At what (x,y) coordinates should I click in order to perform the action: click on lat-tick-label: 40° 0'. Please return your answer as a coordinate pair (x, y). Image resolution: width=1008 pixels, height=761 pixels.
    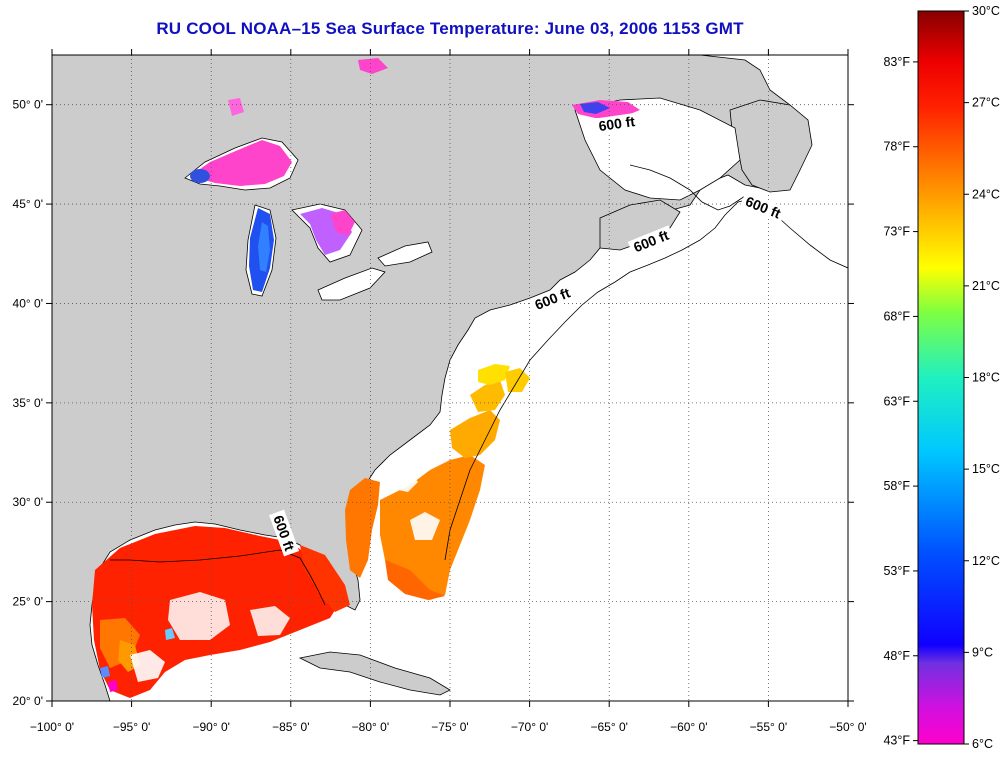
    Looking at the image, I should click on (28, 303).